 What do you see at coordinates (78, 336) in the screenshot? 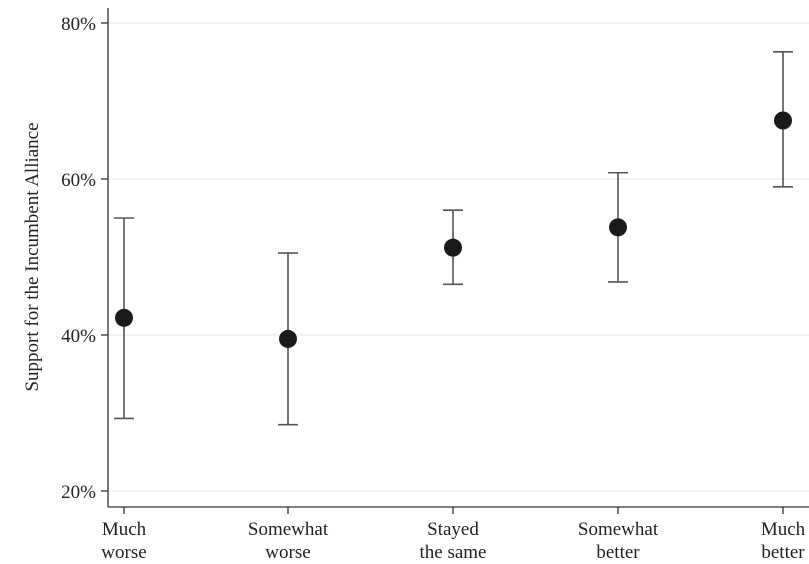
I see `y-tick-label: 40%` at bounding box center [78, 336].